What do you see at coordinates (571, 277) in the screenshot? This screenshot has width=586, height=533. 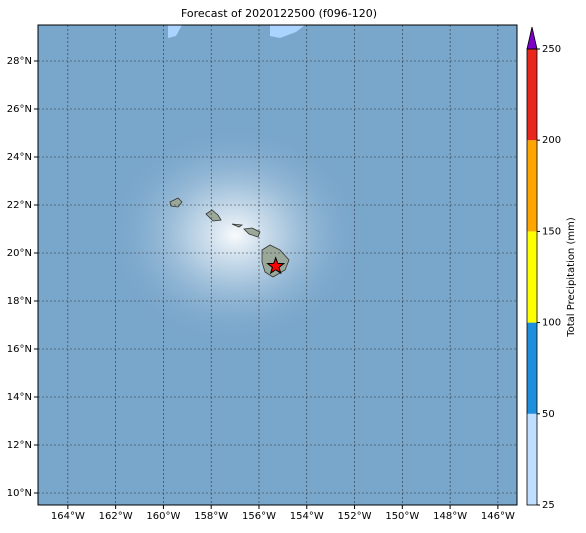 I see `colorbar-label: Total Precipitation (mm)` at bounding box center [571, 277].